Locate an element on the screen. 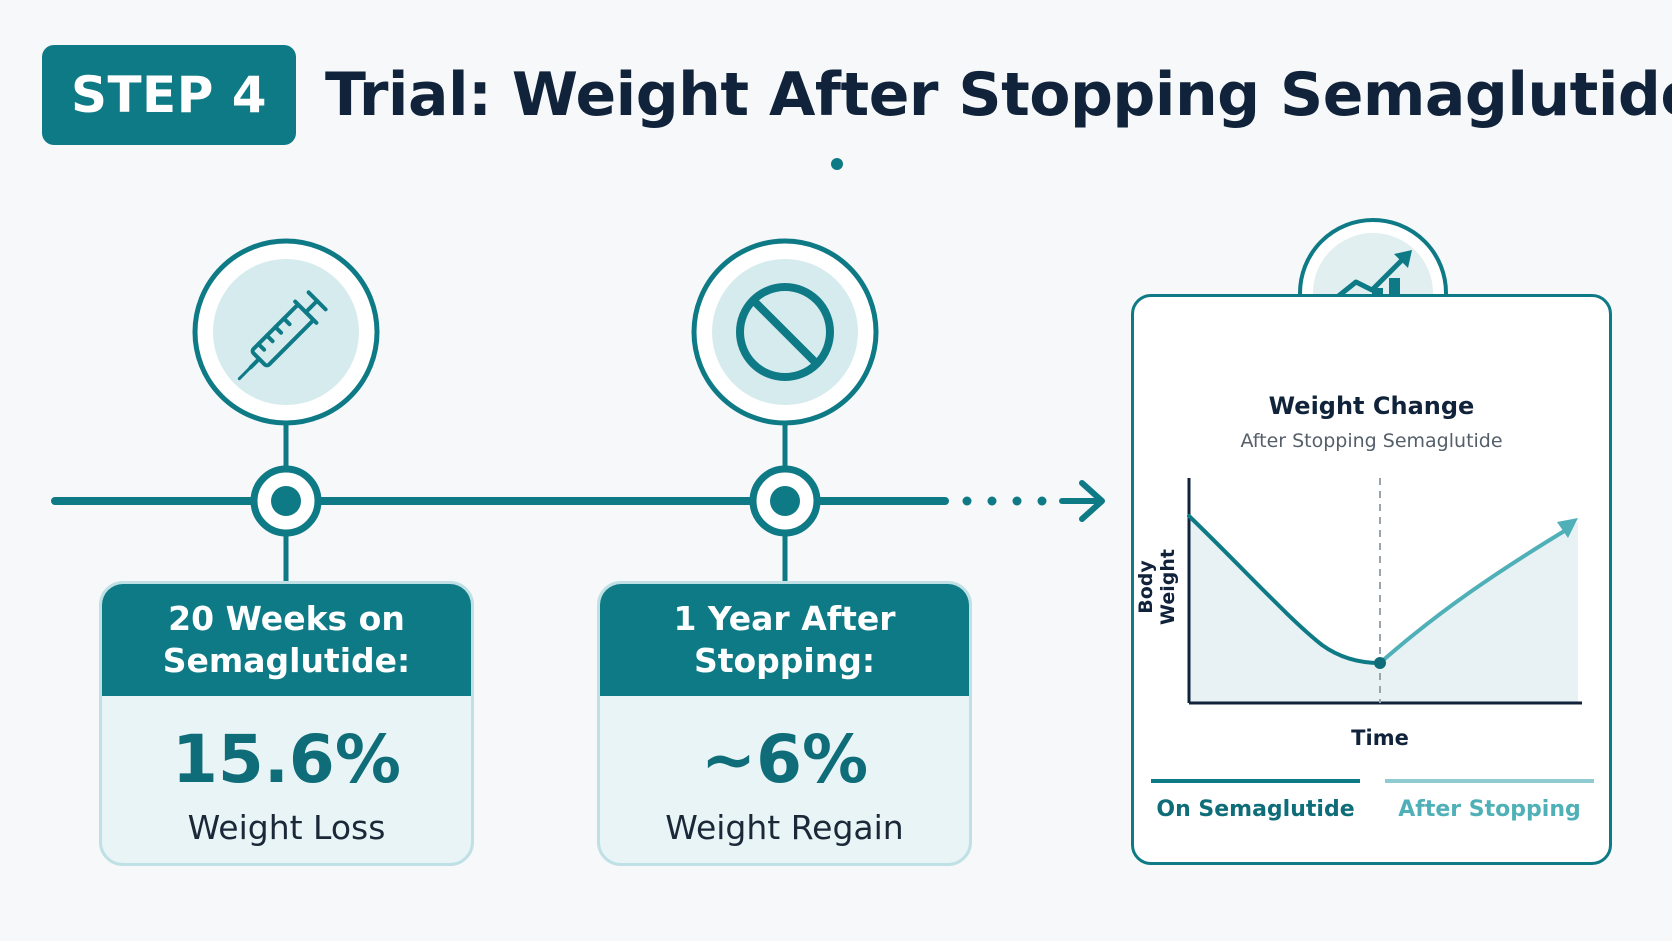 The width and height of the screenshot is (1672, 941). trend-arrow-head is located at coordinates (1567, 528).